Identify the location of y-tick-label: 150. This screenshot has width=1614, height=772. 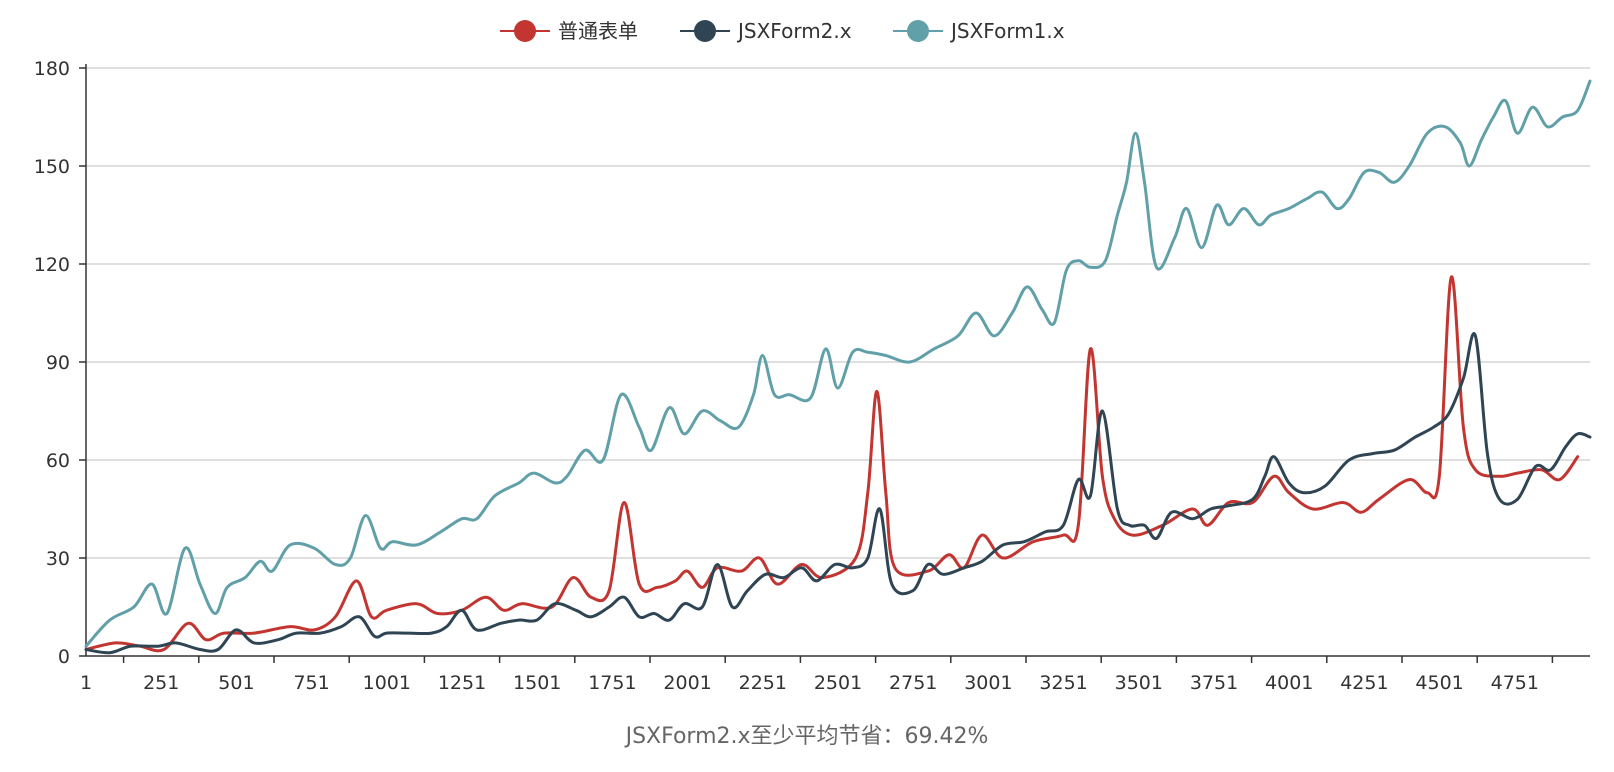
(52, 167).